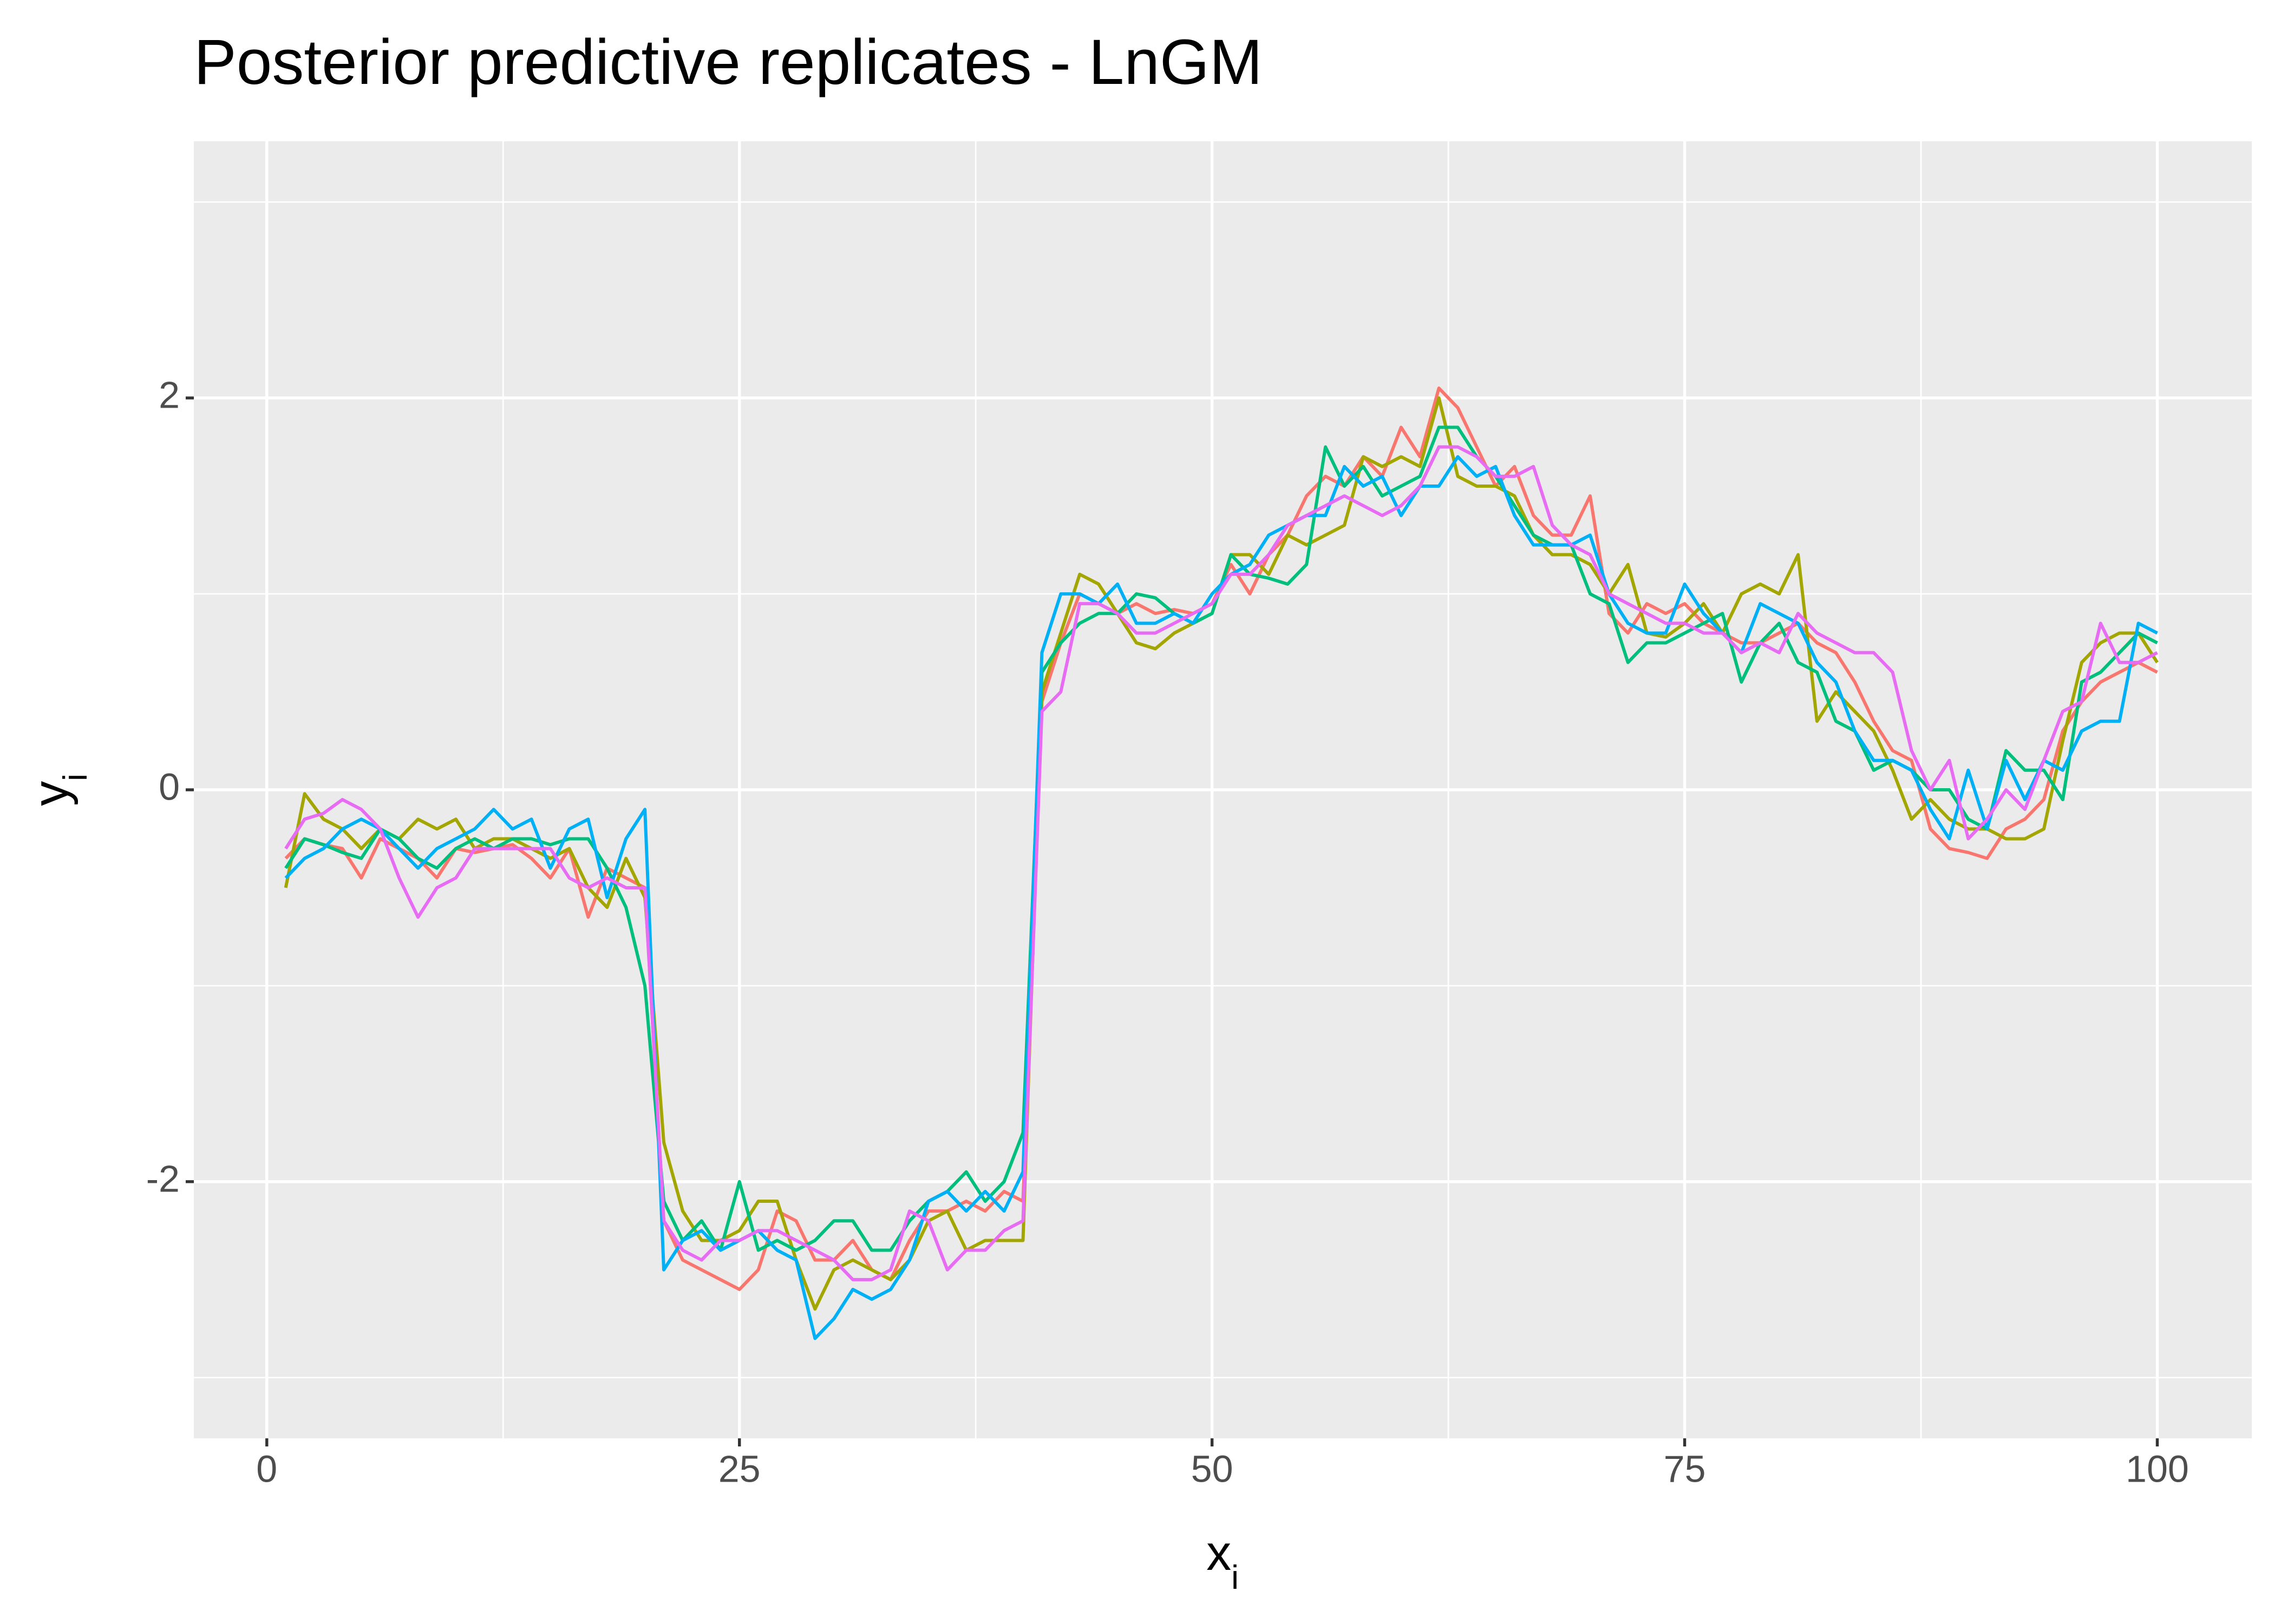 The width and height of the screenshot is (2274, 1624). What do you see at coordinates (170, 395) in the screenshot?
I see `y-tick-label: 2` at bounding box center [170, 395].